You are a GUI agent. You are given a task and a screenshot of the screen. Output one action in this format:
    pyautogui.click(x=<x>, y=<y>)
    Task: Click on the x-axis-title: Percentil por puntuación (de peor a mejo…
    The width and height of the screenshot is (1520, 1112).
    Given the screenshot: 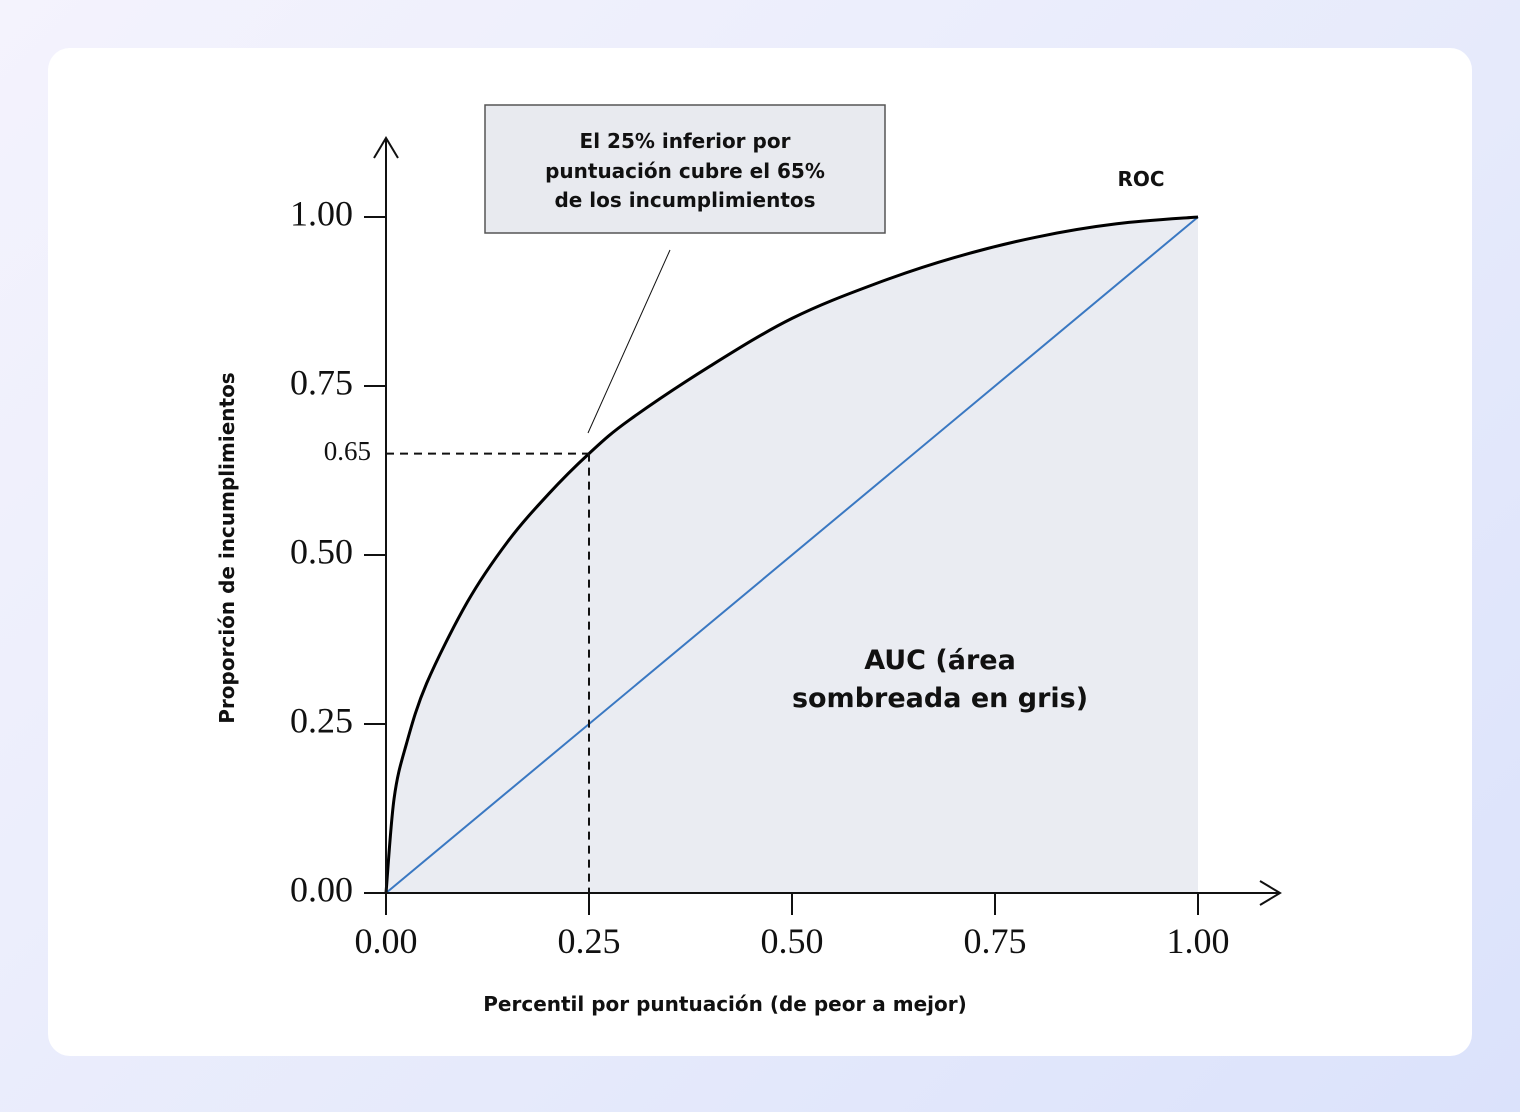 What is the action you would take?
    pyautogui.click(x=725, y=1004)
    